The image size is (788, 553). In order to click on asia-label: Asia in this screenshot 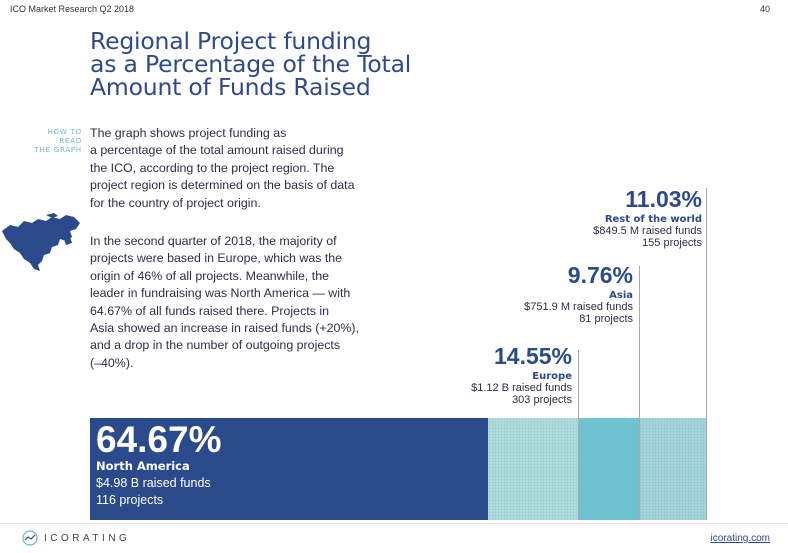, I will do `click(621, 295)`.